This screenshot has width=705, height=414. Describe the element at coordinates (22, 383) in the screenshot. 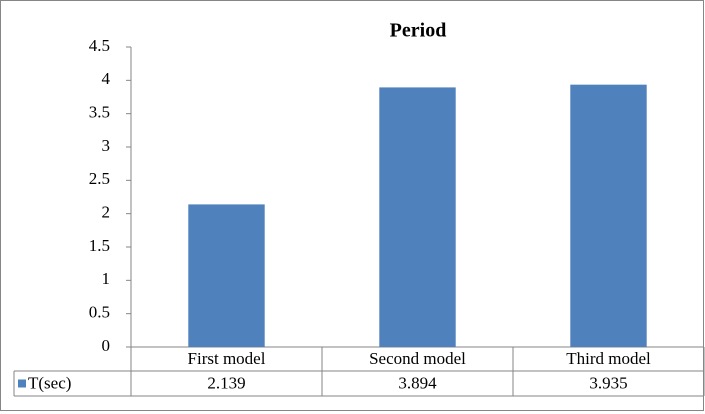

I see `legend-key` at that location.